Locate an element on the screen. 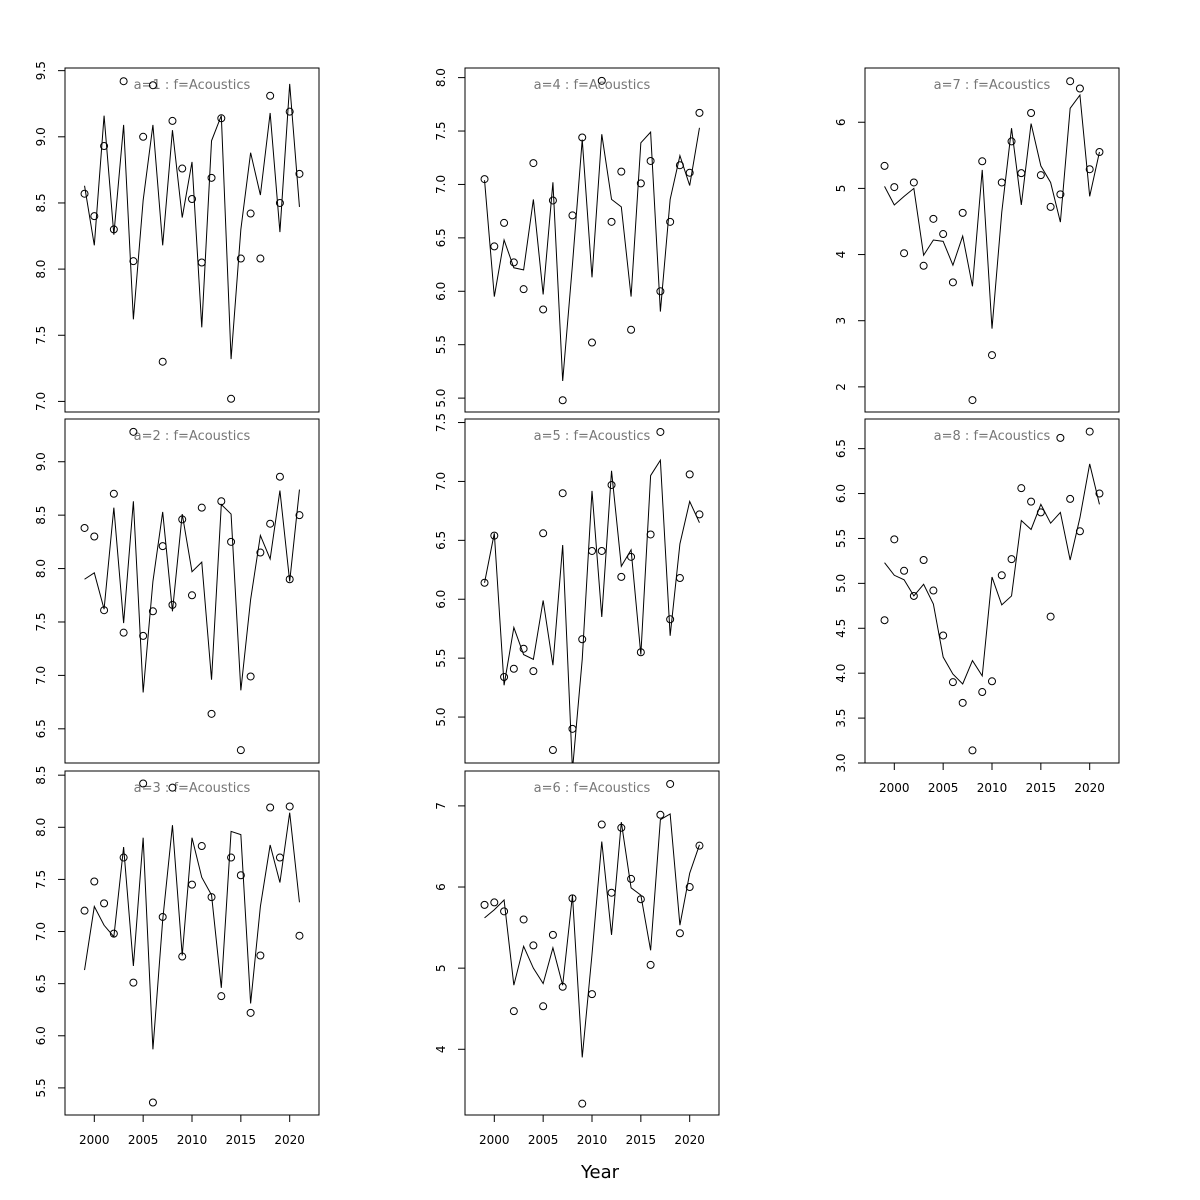 The height and width of the screenshot is (1200, 1200). y-tick-label: 4 is located at coordinates (841, 255).